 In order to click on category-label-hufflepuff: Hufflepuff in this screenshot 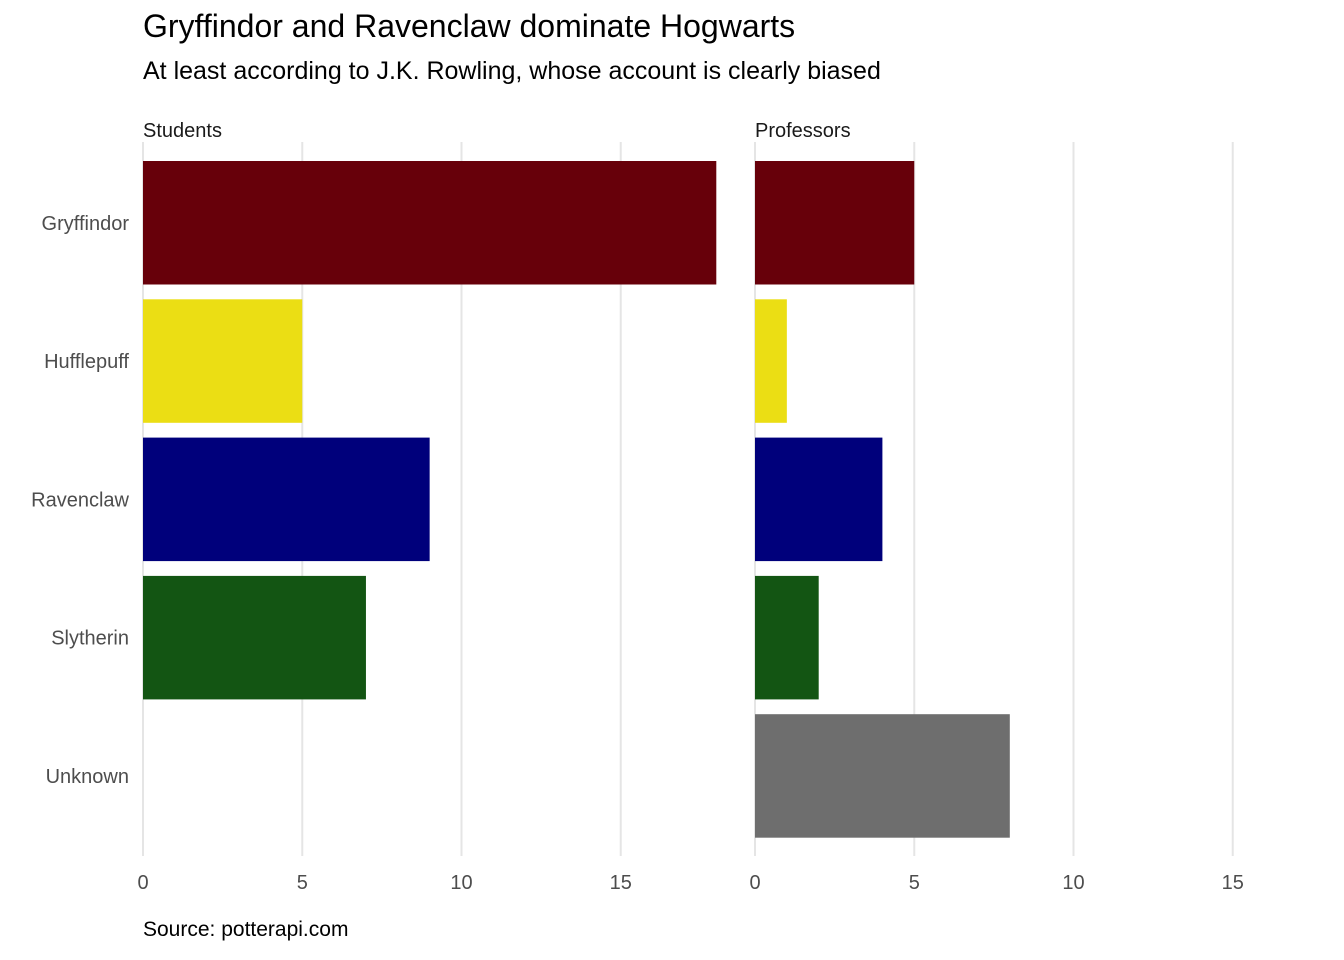, I will do `click(86, 362)`.